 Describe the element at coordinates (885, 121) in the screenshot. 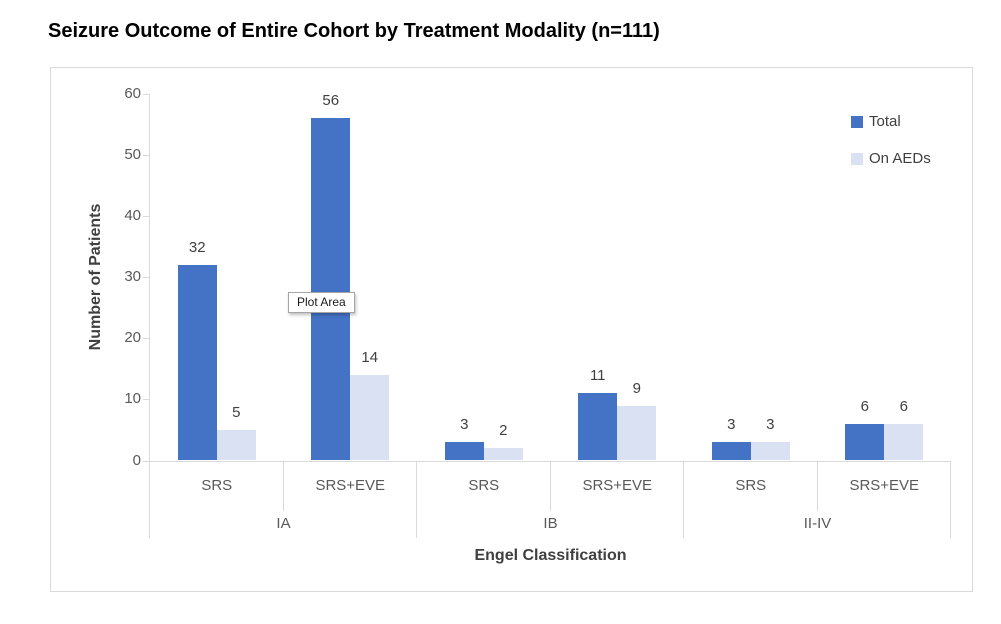

I see `legend-label-total: Total` at that location.